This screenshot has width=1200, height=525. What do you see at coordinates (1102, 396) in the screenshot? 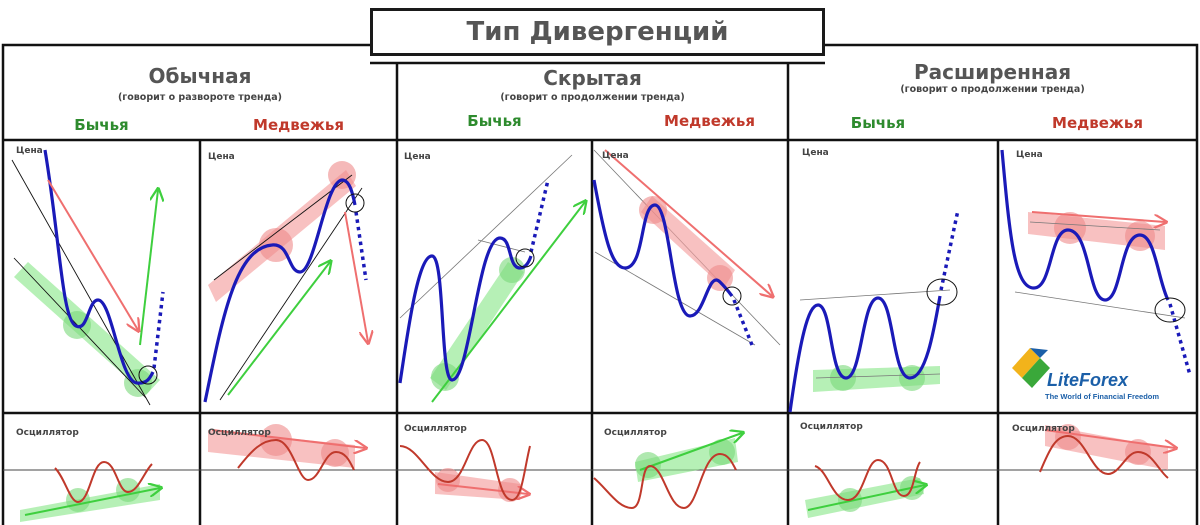
I see `logo-tagline: The World of Financial Freedom` at bounding box center [1102, 396].